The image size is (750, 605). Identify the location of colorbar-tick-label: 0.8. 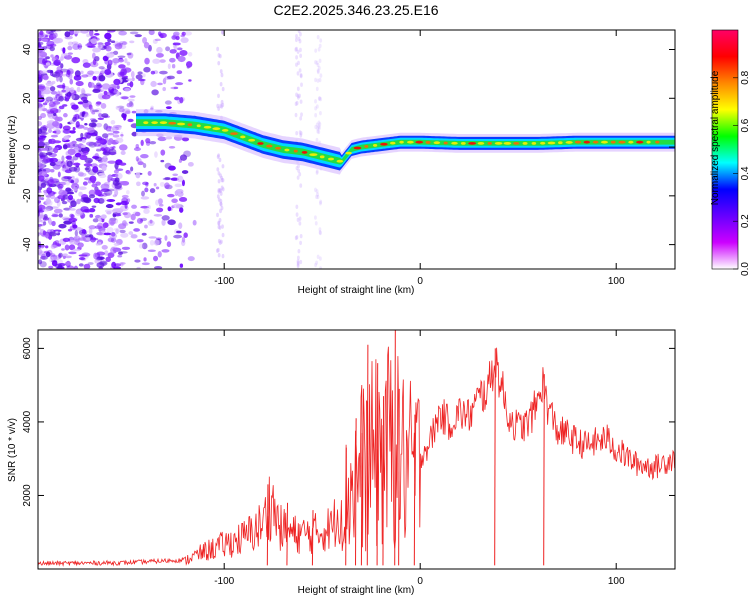
(745, 77).